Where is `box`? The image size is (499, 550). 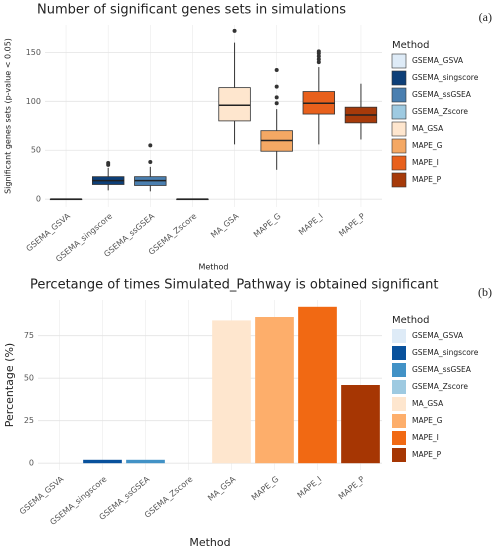
box is located at coordinates (234, 104).